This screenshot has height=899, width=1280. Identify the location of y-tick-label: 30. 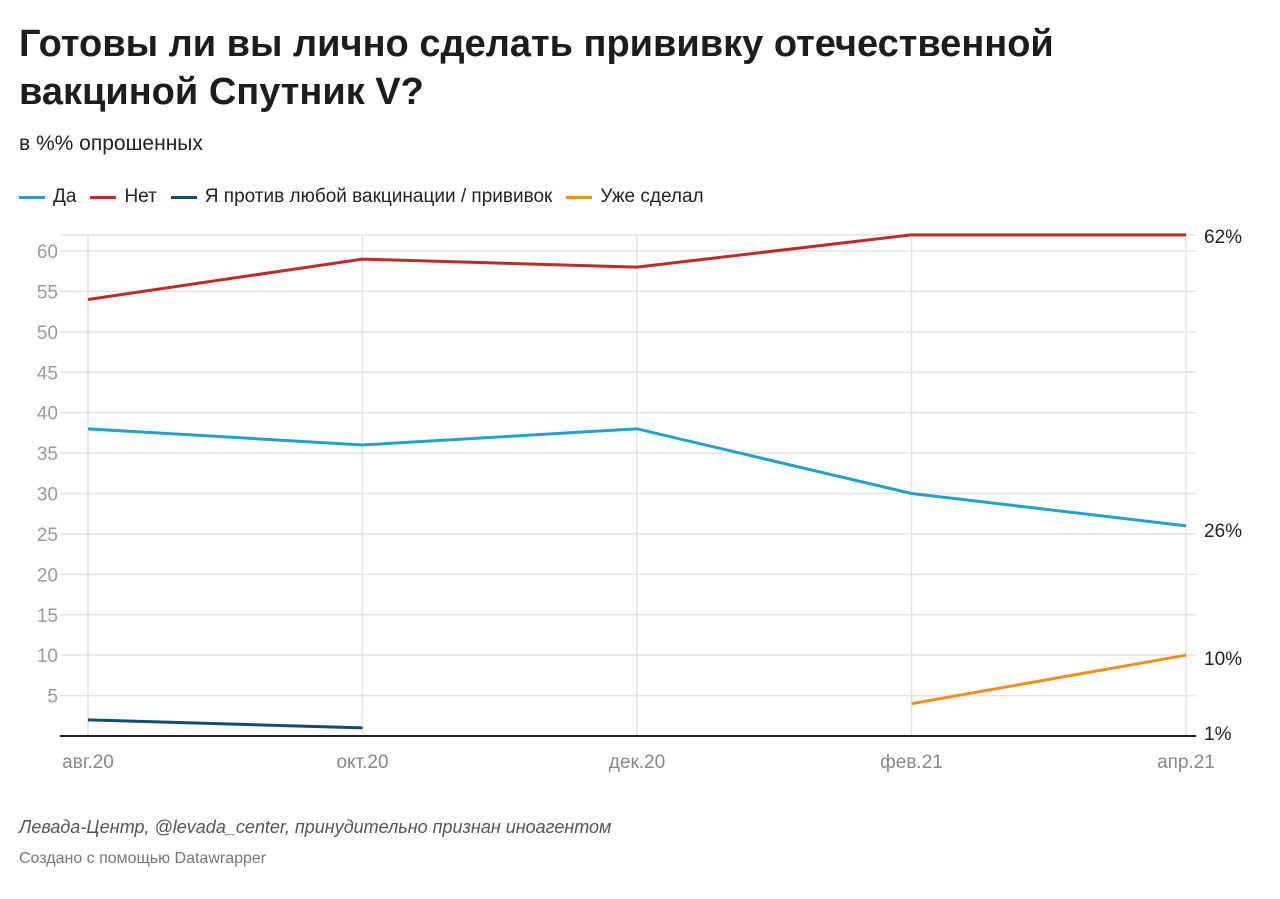
(47, 495).